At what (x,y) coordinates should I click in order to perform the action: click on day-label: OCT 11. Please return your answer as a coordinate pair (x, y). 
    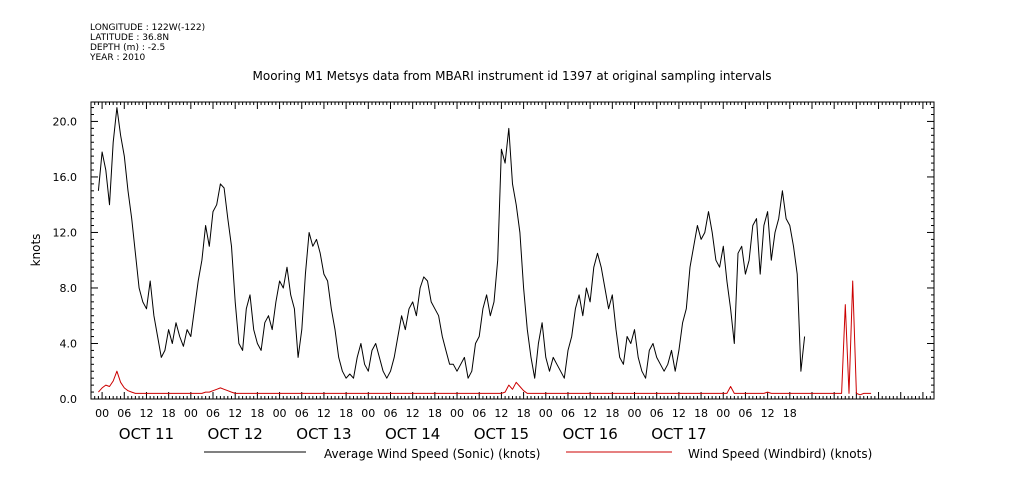
    Looking at the image, I should click on (146, 434).